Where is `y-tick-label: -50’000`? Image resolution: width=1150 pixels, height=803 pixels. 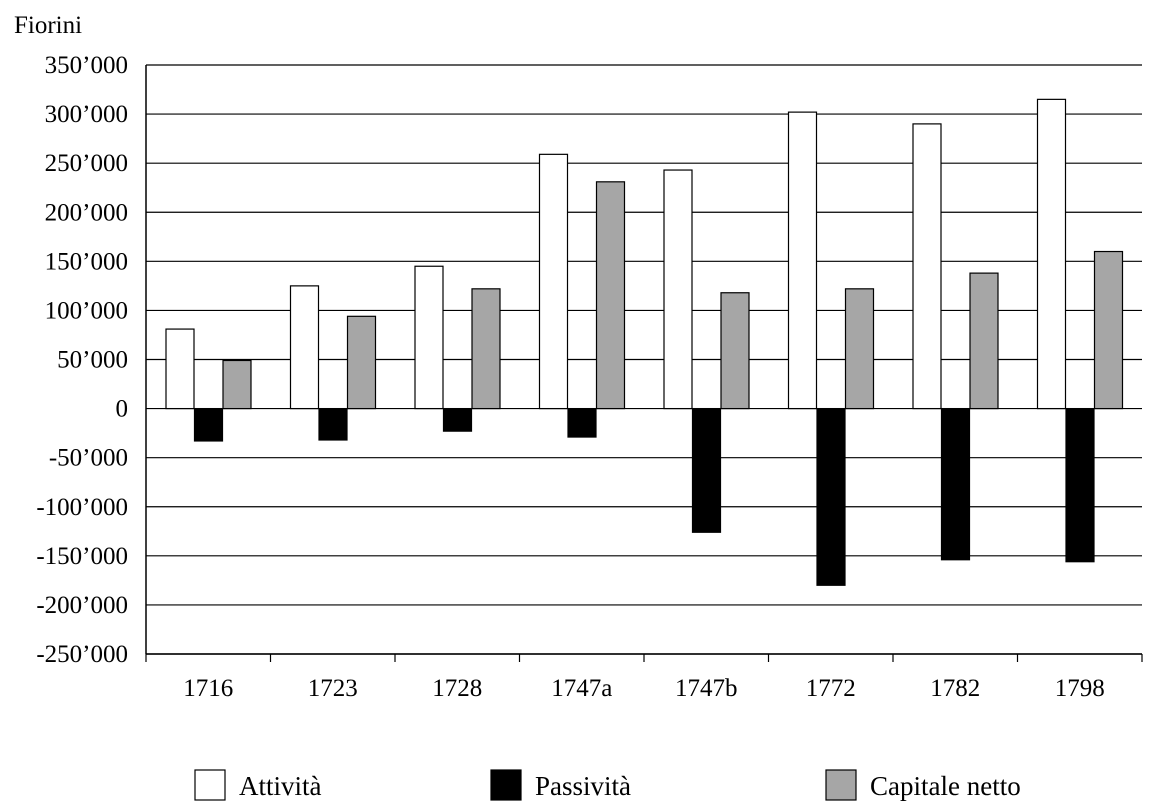 y-tick-label: -50’000 is located at coordinates (88, 458).